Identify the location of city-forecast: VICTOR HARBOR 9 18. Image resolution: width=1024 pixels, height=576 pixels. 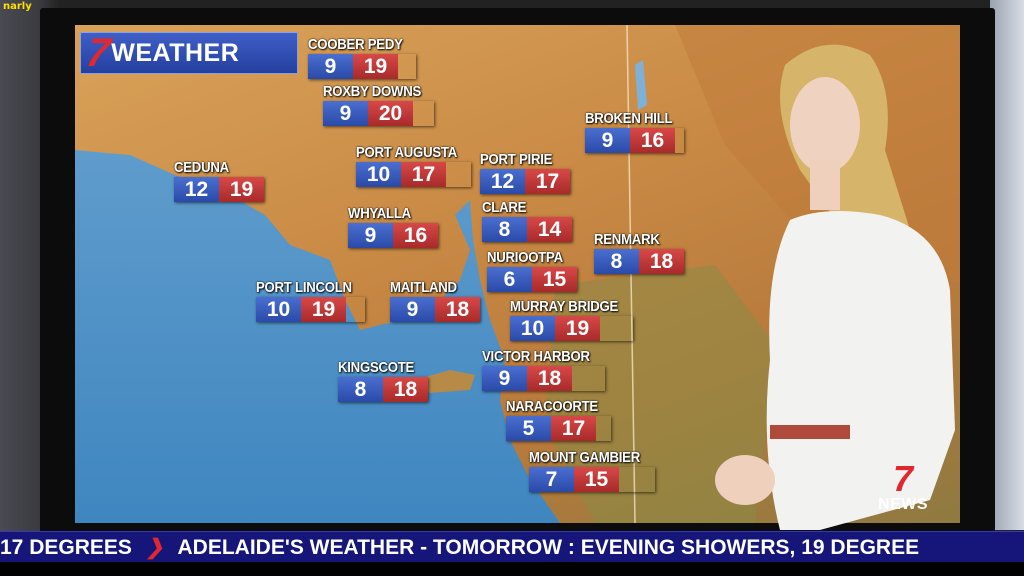
(543, 369).